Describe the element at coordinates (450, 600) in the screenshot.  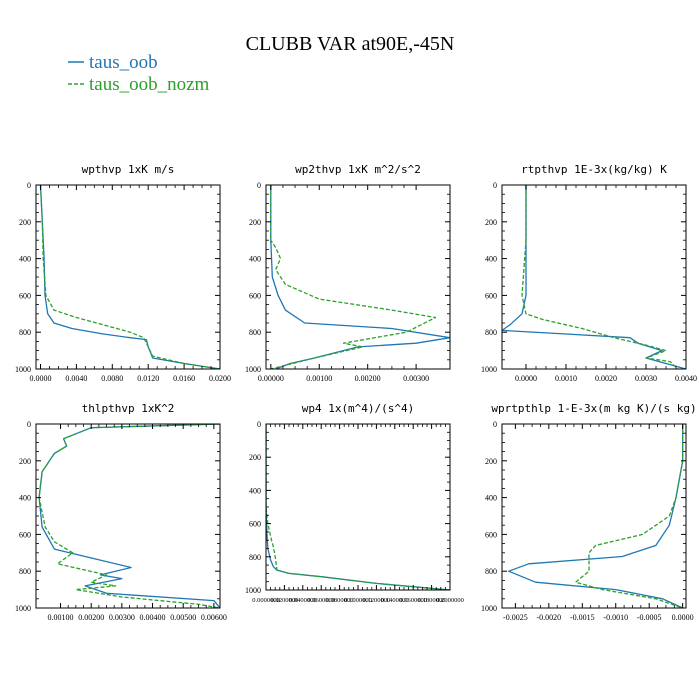
I see `x-tick-label-4-10: 0.2000000` at that location.